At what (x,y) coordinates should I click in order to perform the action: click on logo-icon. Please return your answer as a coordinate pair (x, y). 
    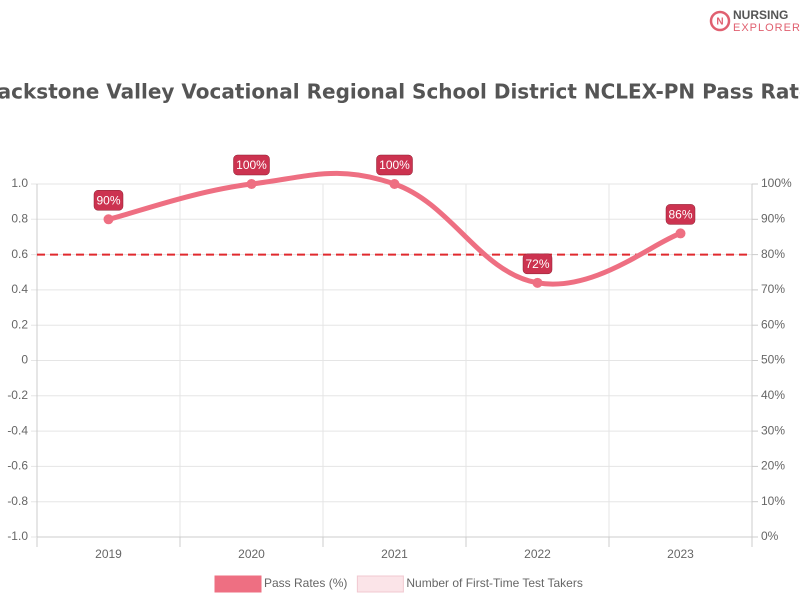
    Looking at the image, I should click on (720, 21).